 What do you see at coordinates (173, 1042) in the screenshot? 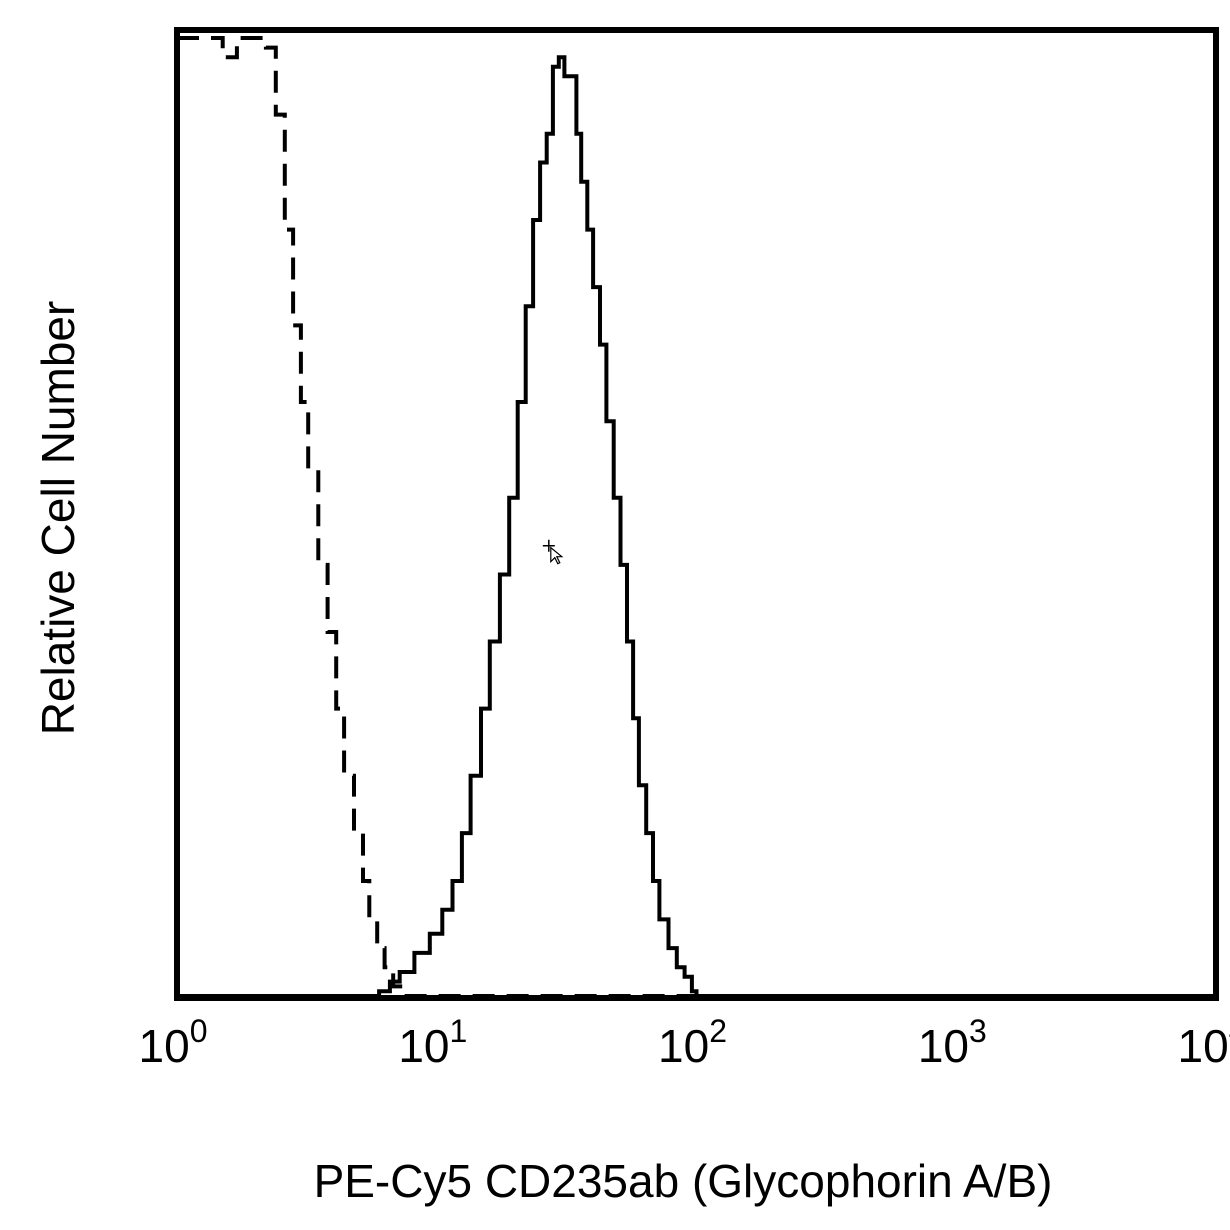
I see `x-tick-label-0: 10⁰` at bounding box center [173, 1042].